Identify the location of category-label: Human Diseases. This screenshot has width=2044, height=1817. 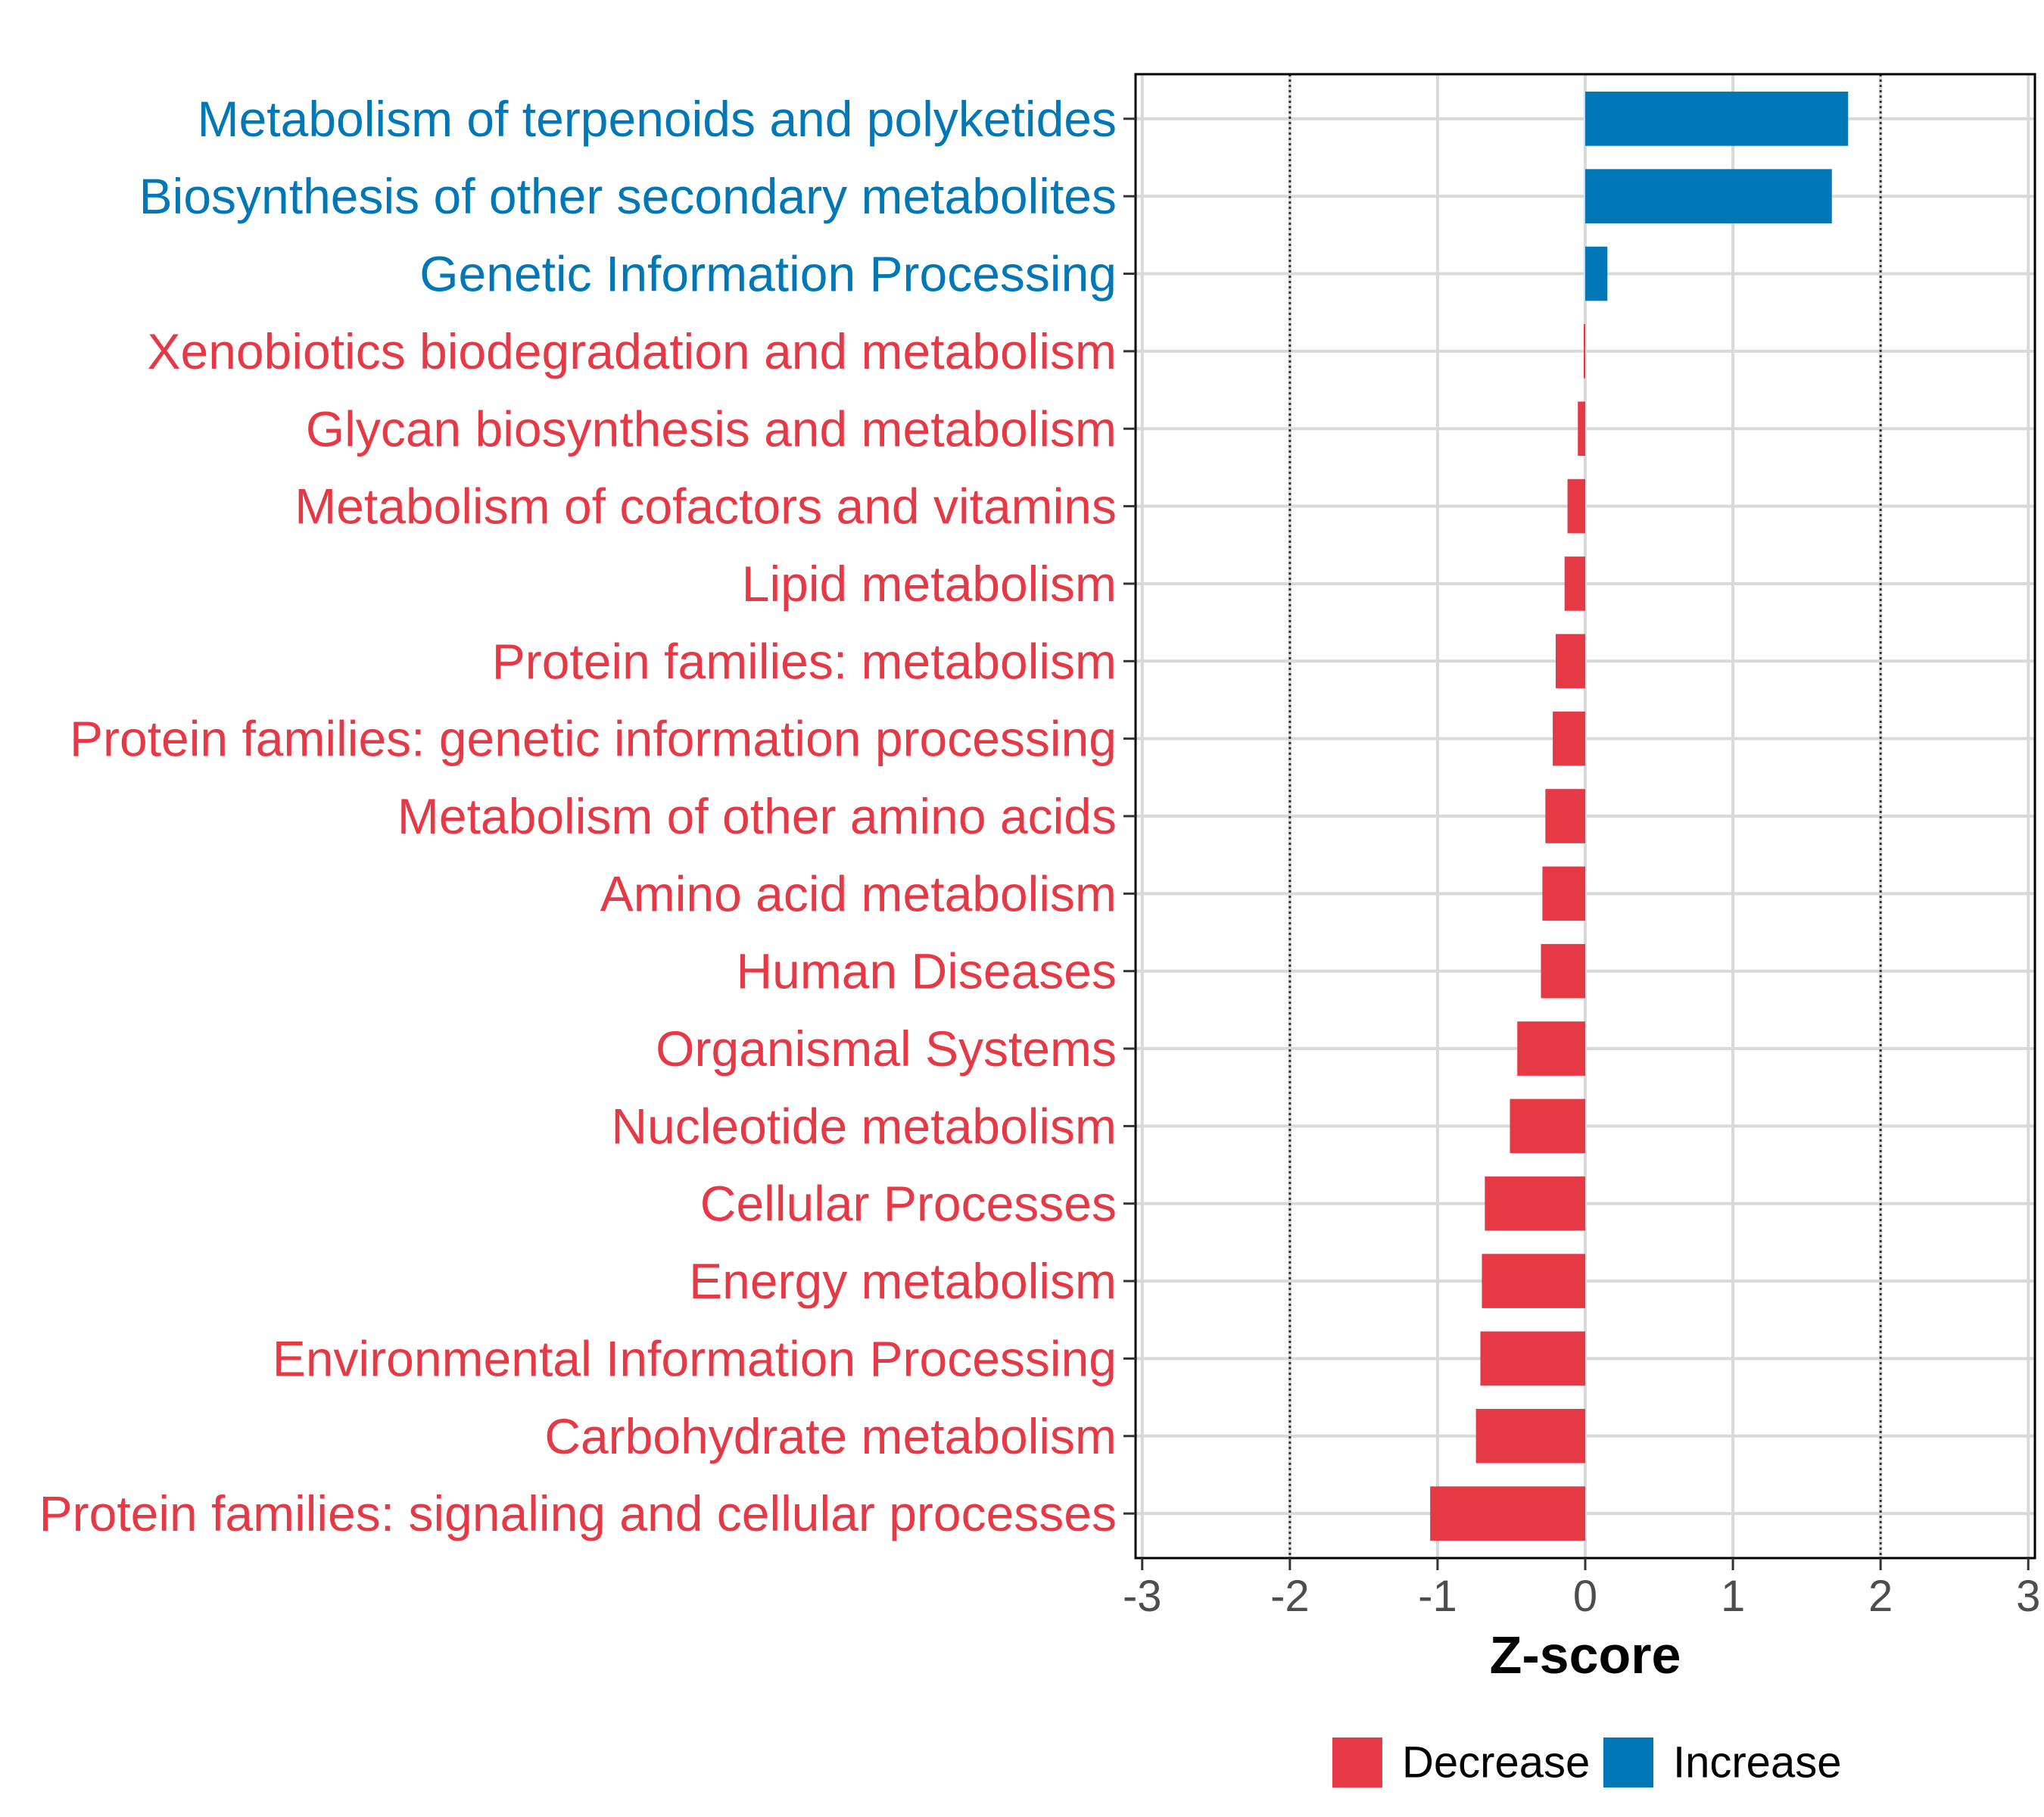
(926, 971).